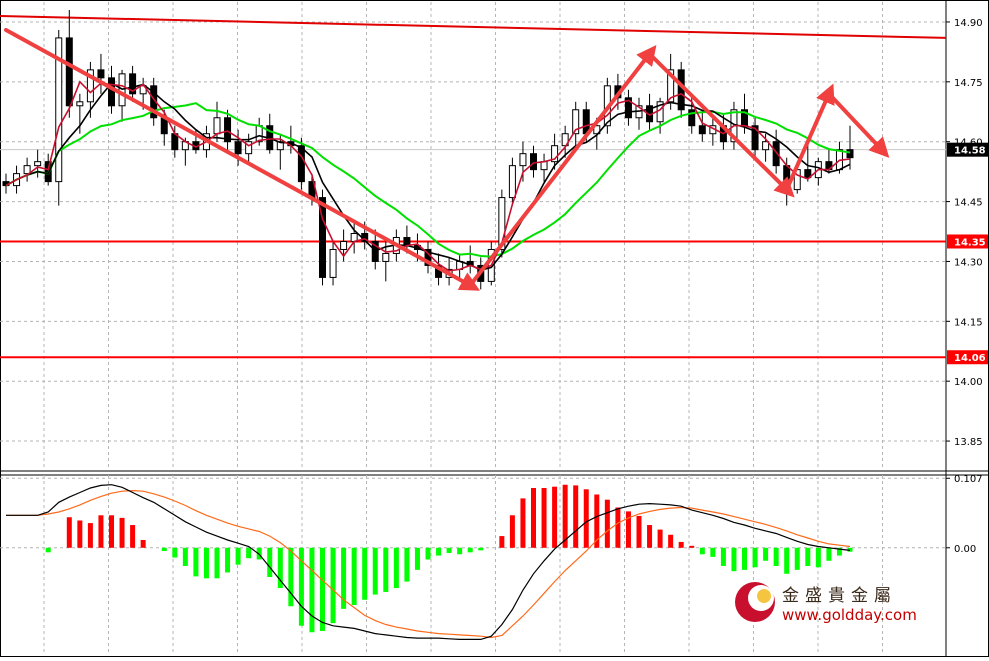 Image resolution: width=989 pixels, height=661 pixels. I want to click on long-ma-line, so click(473, 26).